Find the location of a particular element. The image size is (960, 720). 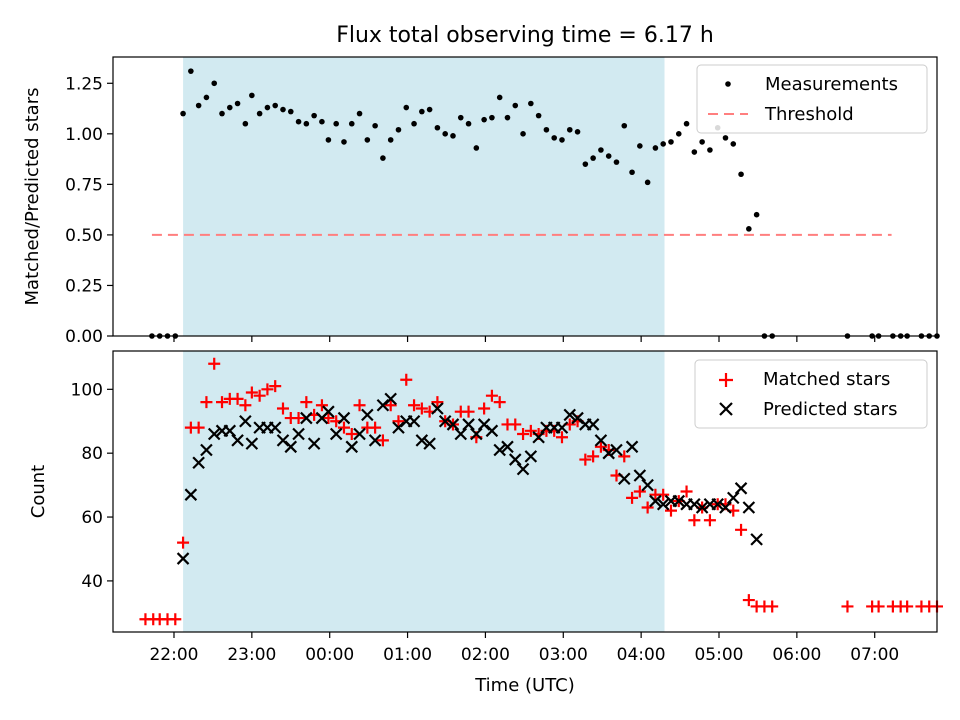

ratio-y-tick-label: 0.25 is located at coordinates (84, 286).